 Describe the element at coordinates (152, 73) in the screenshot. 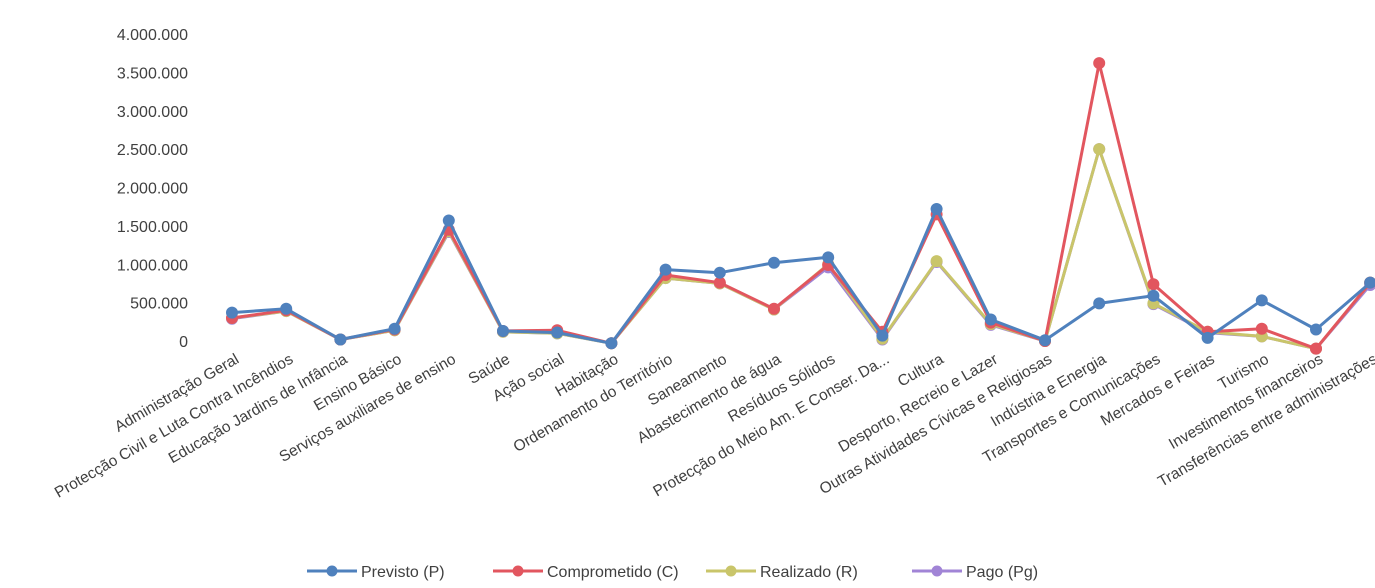

I see `y-tick-label: 3.500.000` at that location.